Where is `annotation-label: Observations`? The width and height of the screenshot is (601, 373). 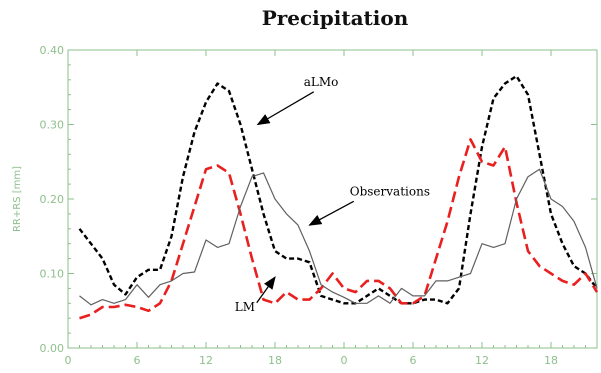 annotation-label: Observations is located at coordinates (390, 191).